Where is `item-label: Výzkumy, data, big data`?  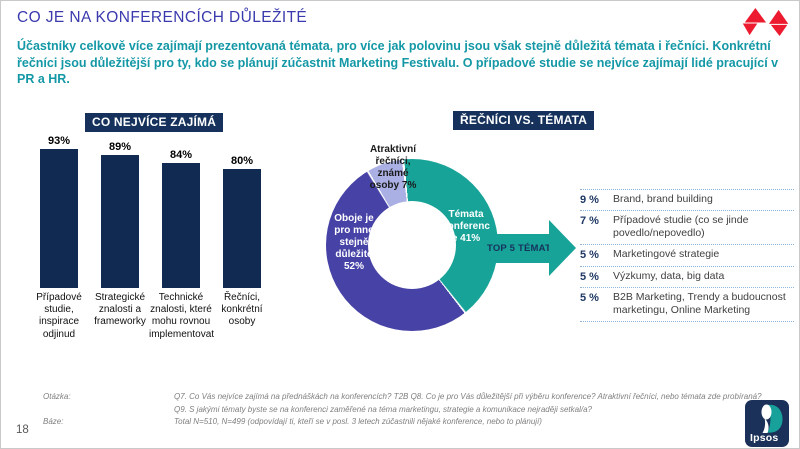 item-label: Výzkumy, data, big data is located at coordinates (669, 275).